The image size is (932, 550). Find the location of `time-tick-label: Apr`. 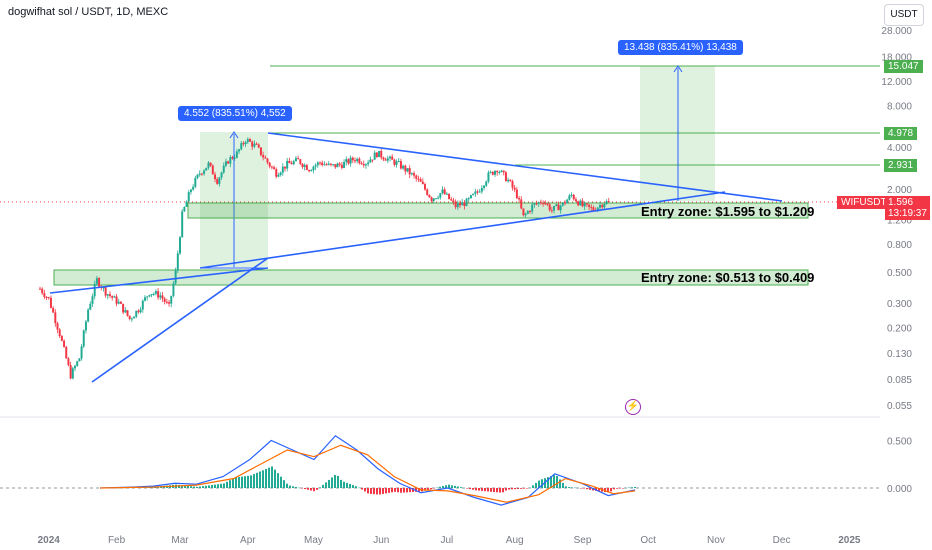

time-tick-label: Apr is located at coordinates (248, 540).